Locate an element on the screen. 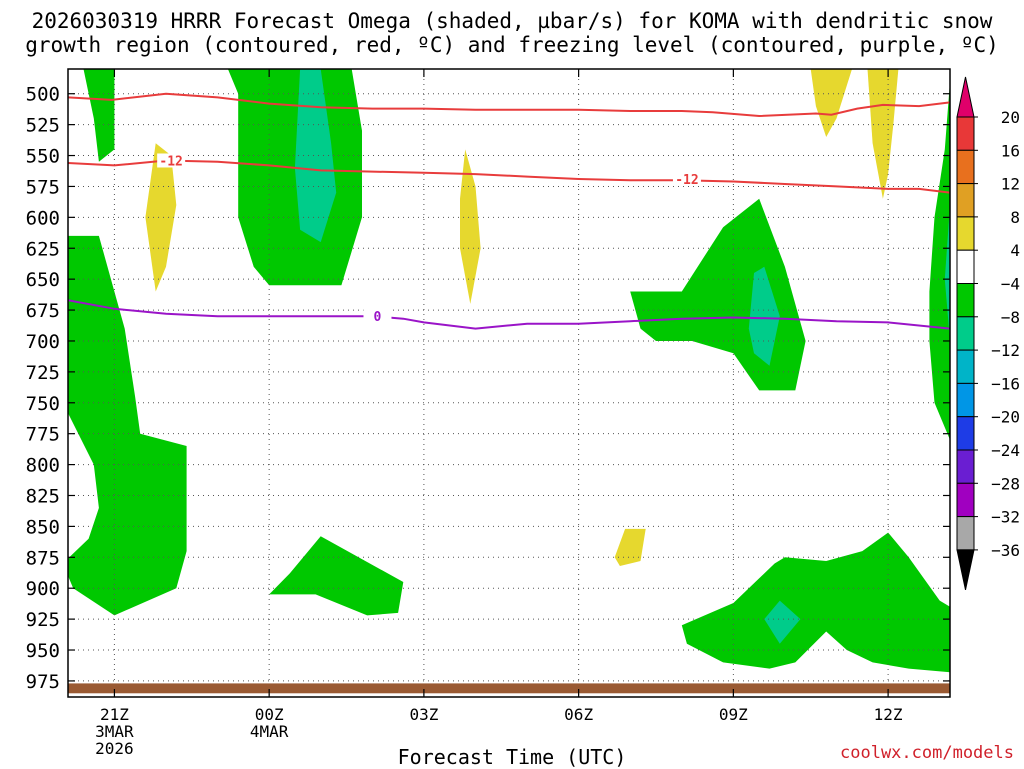  colorbar-label-11: −28 is located at coordinates (1005, 483).